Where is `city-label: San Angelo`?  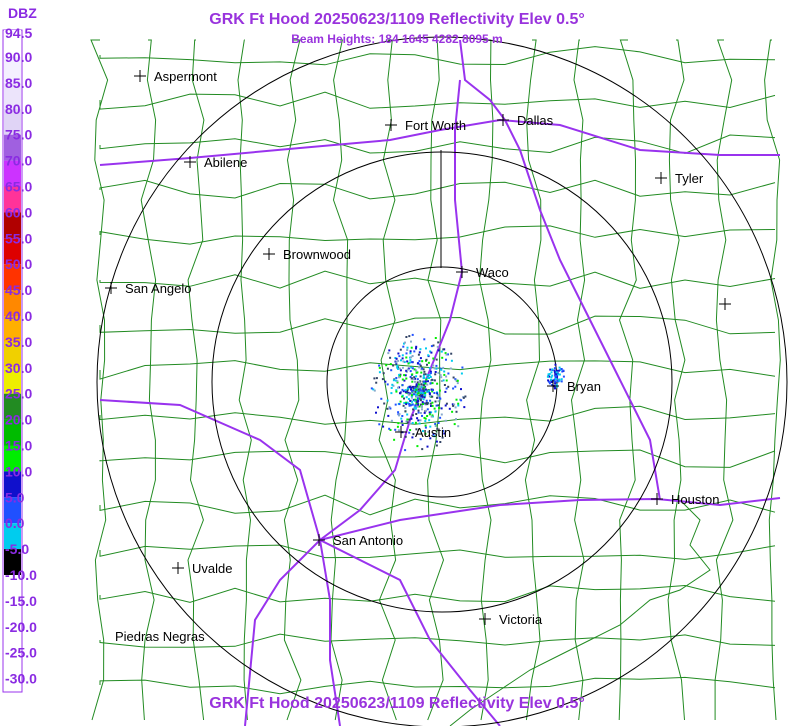
city-label: San Angelo is located at coordinates (158, 288).